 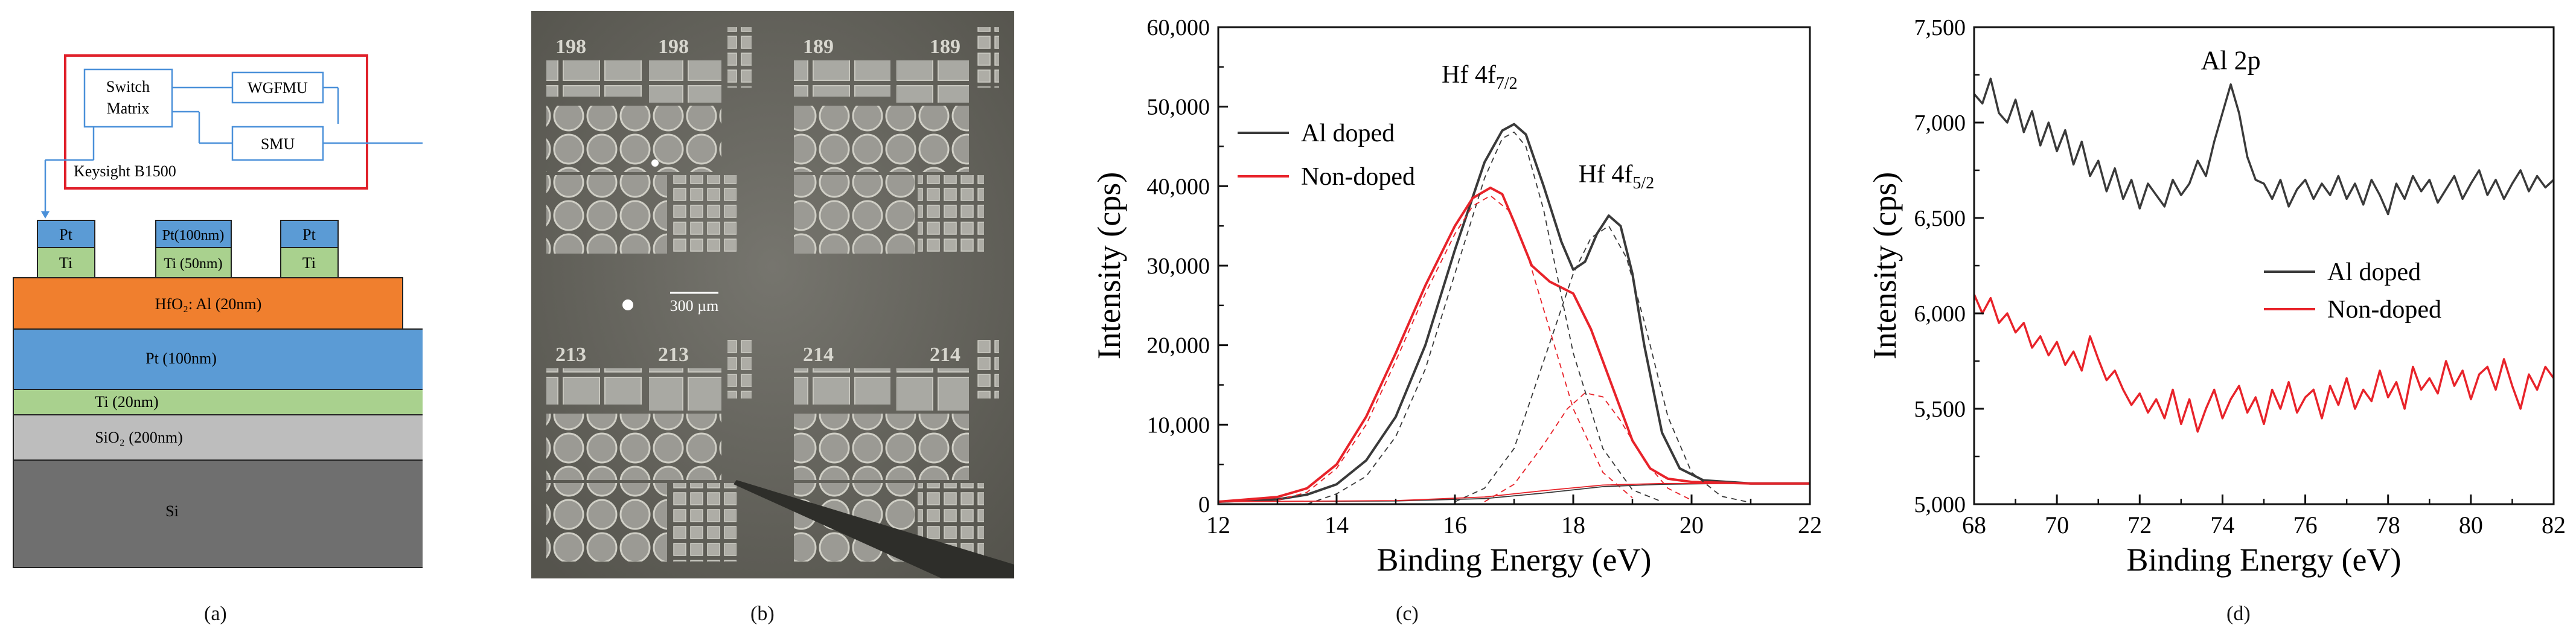 I want to click on y-tick-label: 50,000, so click(x=1178, y=107).